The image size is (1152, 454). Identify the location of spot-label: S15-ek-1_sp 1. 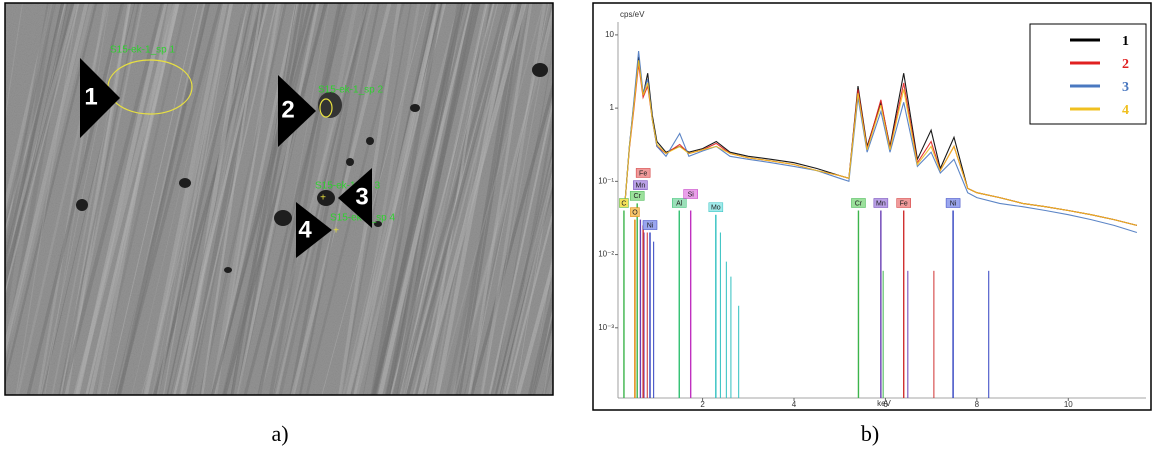
(142, 50).